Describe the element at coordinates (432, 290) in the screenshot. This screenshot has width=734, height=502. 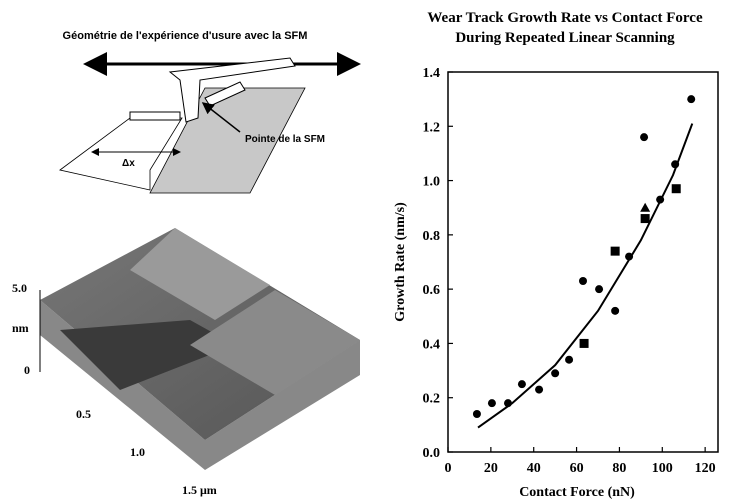
I see `y-tick-label: 0.6` at that location.